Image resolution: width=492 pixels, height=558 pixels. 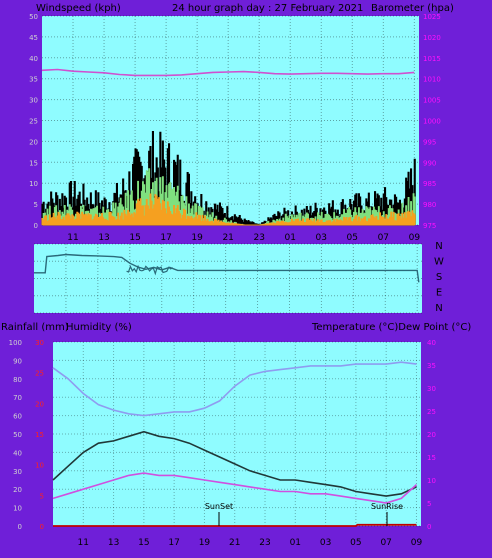 I want to click on wind-x-tick: 13, so click(x=103, y=238).